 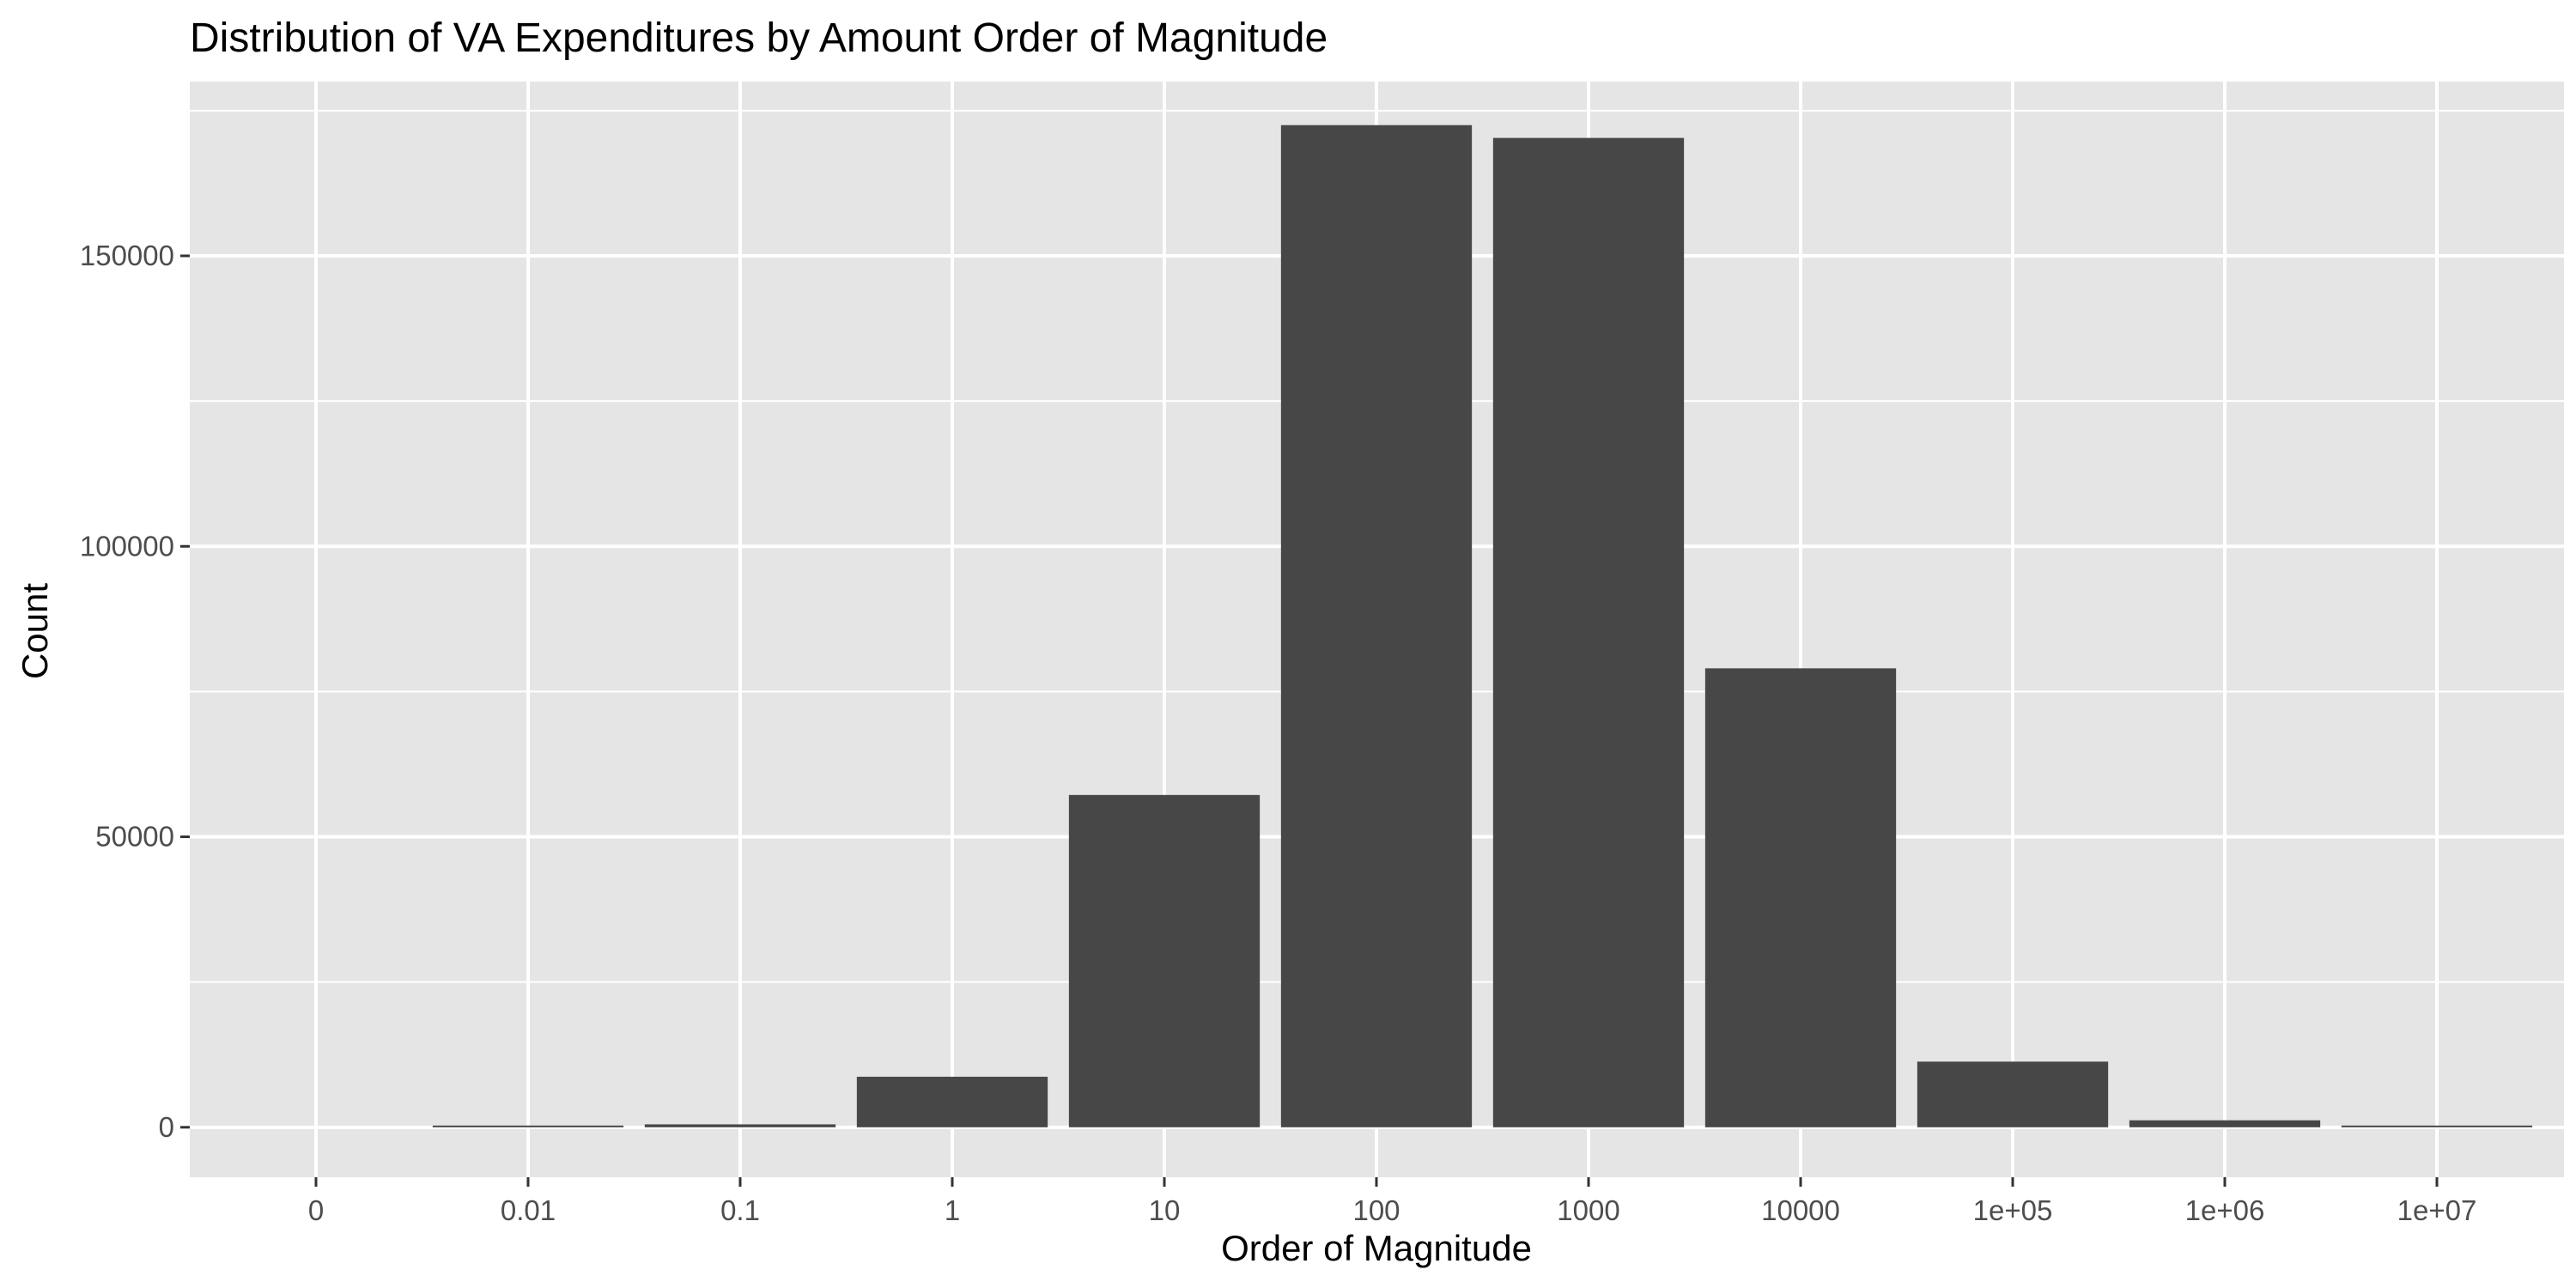 What do you see at coordinates (1800, 1210) in the screenshot?
I see `x-tick-label: 10000` at bounding box center [1800, 1210].